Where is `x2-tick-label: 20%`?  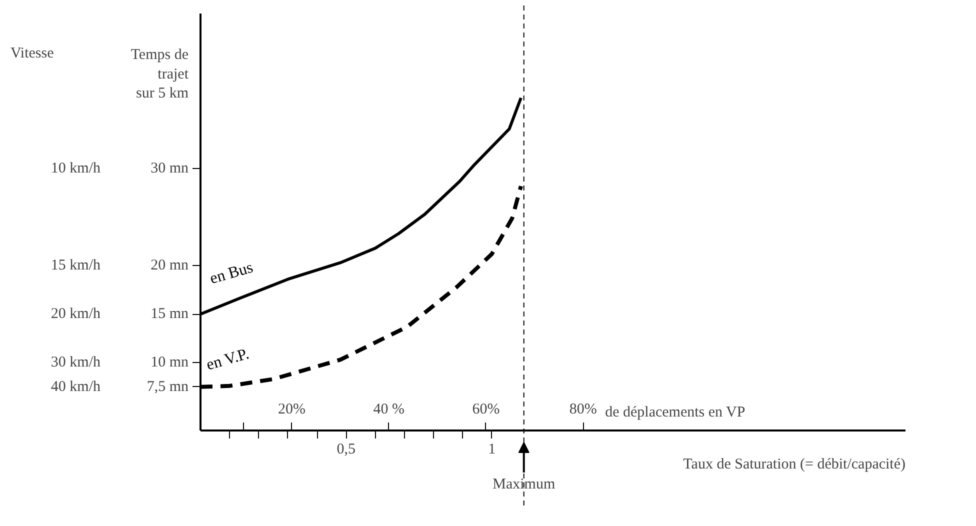 x2-tick-label: 20% is located at coordinates (292, 410).